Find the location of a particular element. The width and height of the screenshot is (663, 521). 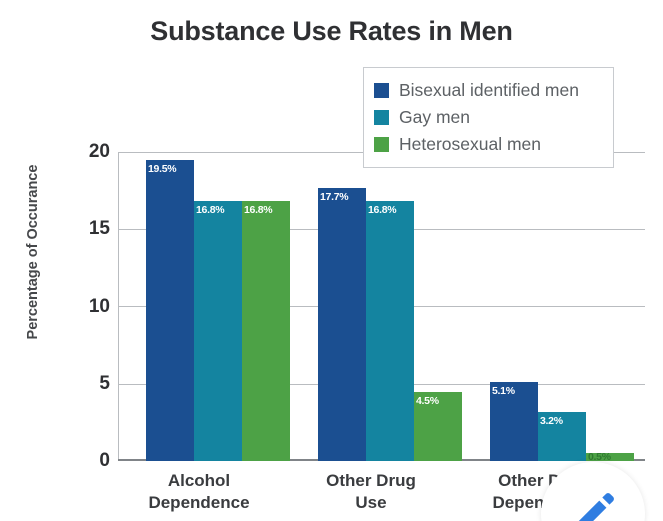

x-category-line-2: Use is located at coordinates (371, 502).